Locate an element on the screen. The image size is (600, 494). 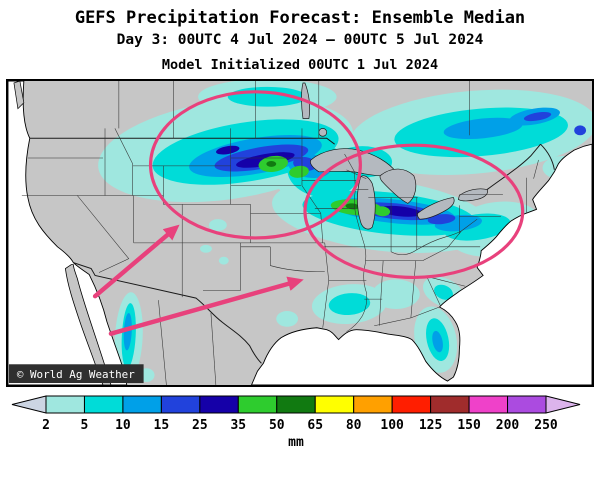
colorbar-tick-label: 125 is located at coordinates (430, 425).